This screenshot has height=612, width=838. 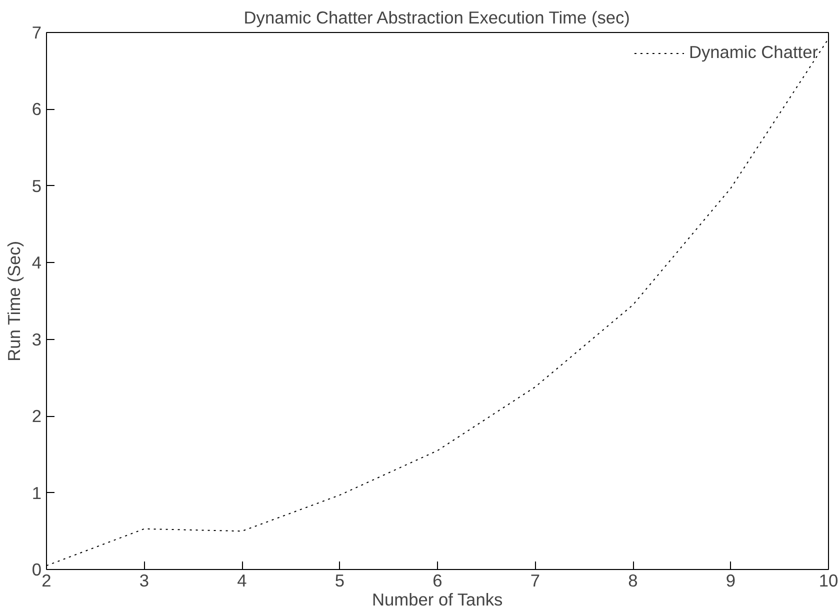 I want to click on x-tick-label: 10, so click(x=828, y=580).